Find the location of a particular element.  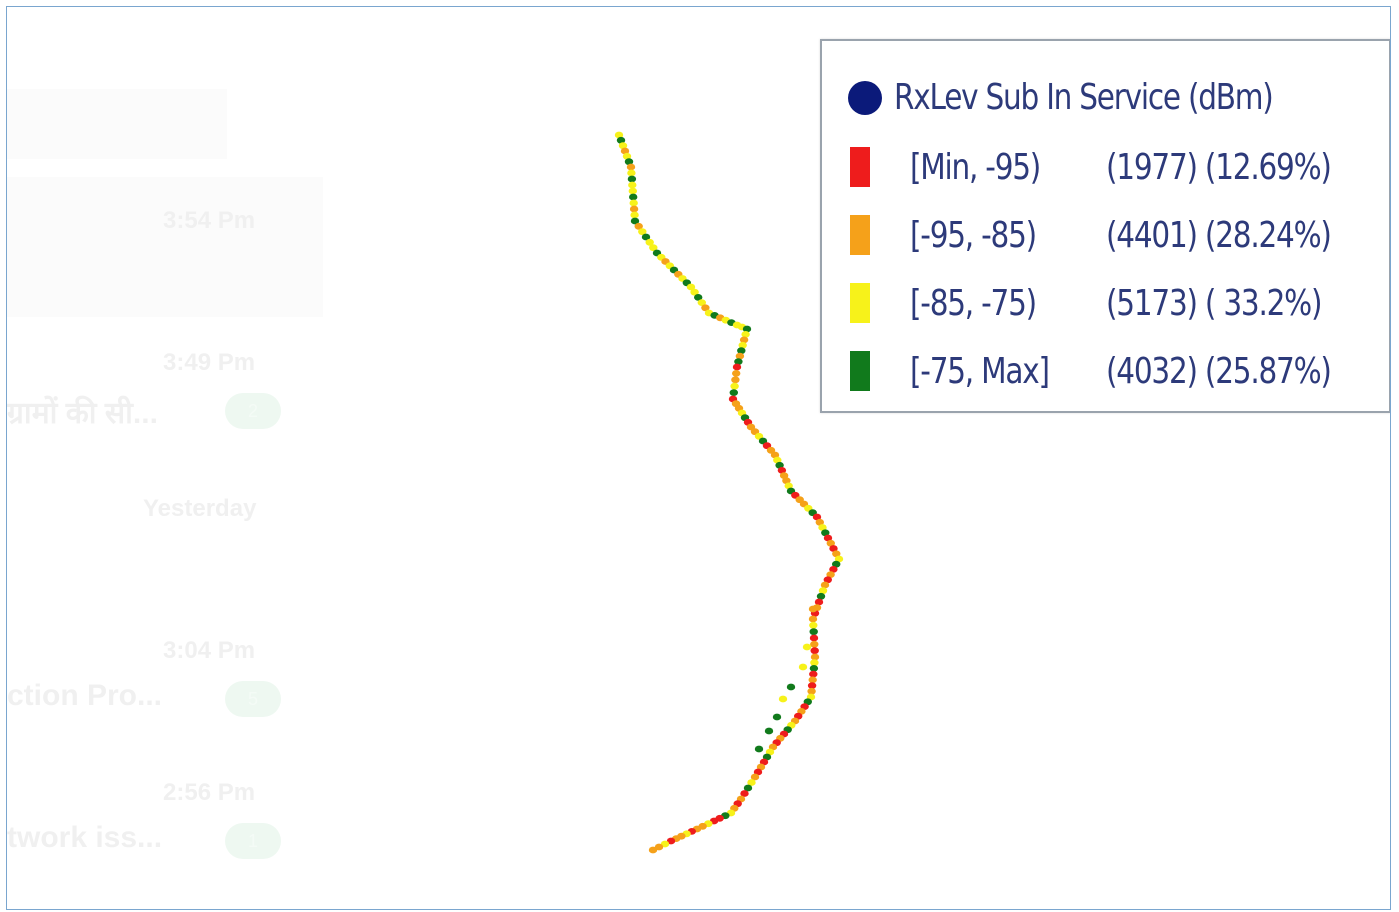

legend-count: (5173) ( 33.2%) is located at coordinates (1214, 303).